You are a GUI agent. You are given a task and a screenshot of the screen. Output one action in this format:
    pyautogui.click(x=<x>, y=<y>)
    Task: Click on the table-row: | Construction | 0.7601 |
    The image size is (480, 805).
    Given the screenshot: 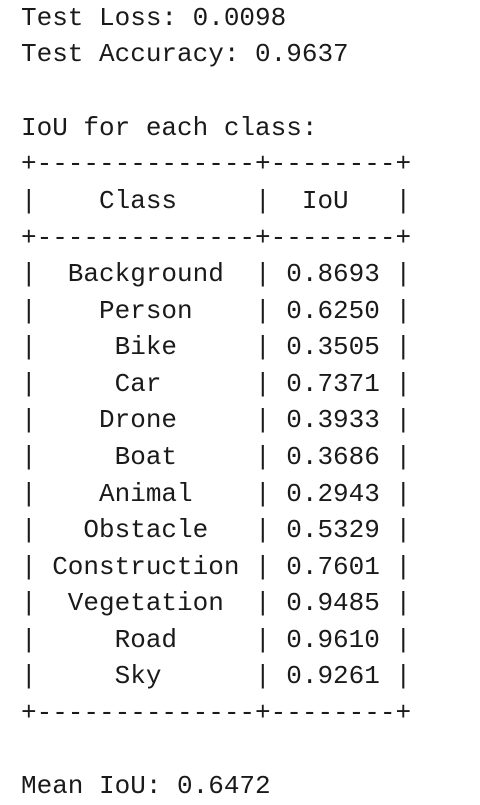 What is the action you would take?
    pyautogui.click(x=216, y=567)
    